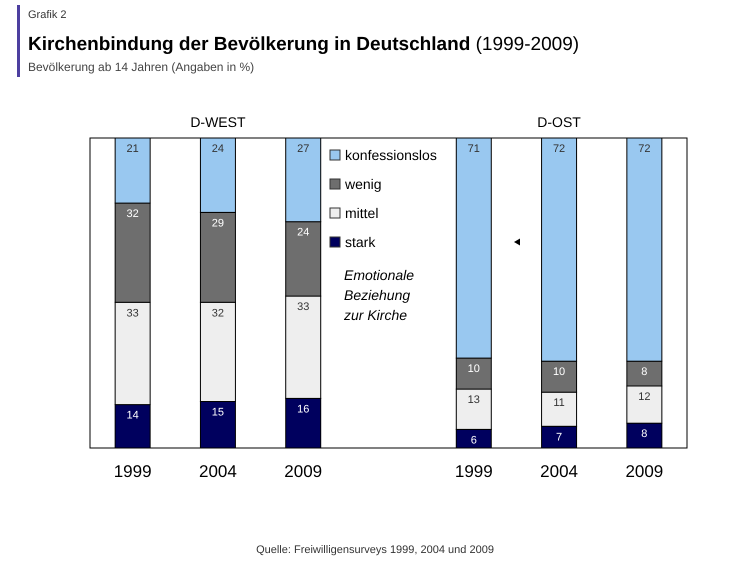  Describe the element at coordinates (303, 409) in the screenshot. I see `data-label: 16` at that location.